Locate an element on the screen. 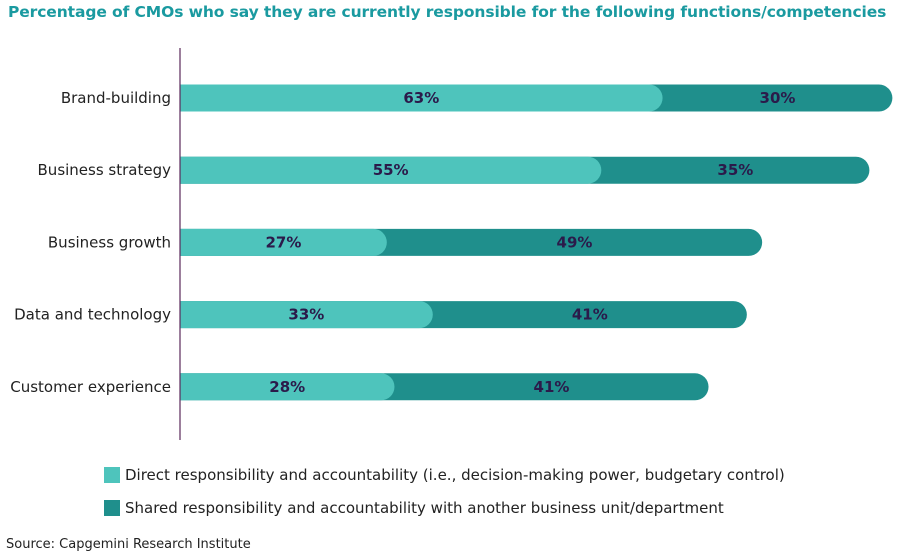 The width and height of the screenshot is (900, 557). category-label: Business growth is located at coordinates (109, 242).